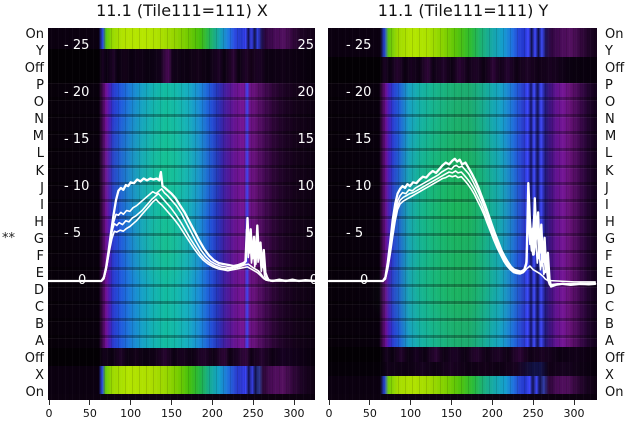 The height and width of the screenshot is (440, 640). I want to click on y-tick-label-inside-right: 15, so click(305, 139).